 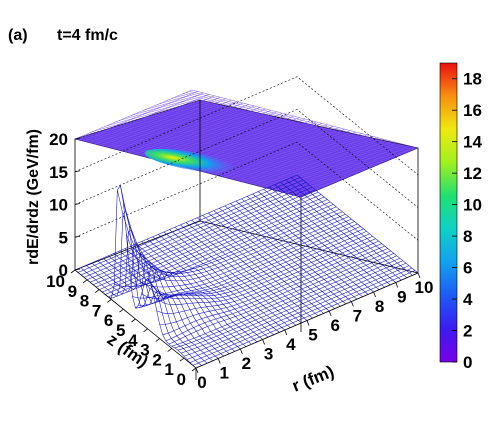 What do you see at coordinates (63, 237) in the screenshot?
I see `z-tick-label: 5` at bounding box center [63, 237].